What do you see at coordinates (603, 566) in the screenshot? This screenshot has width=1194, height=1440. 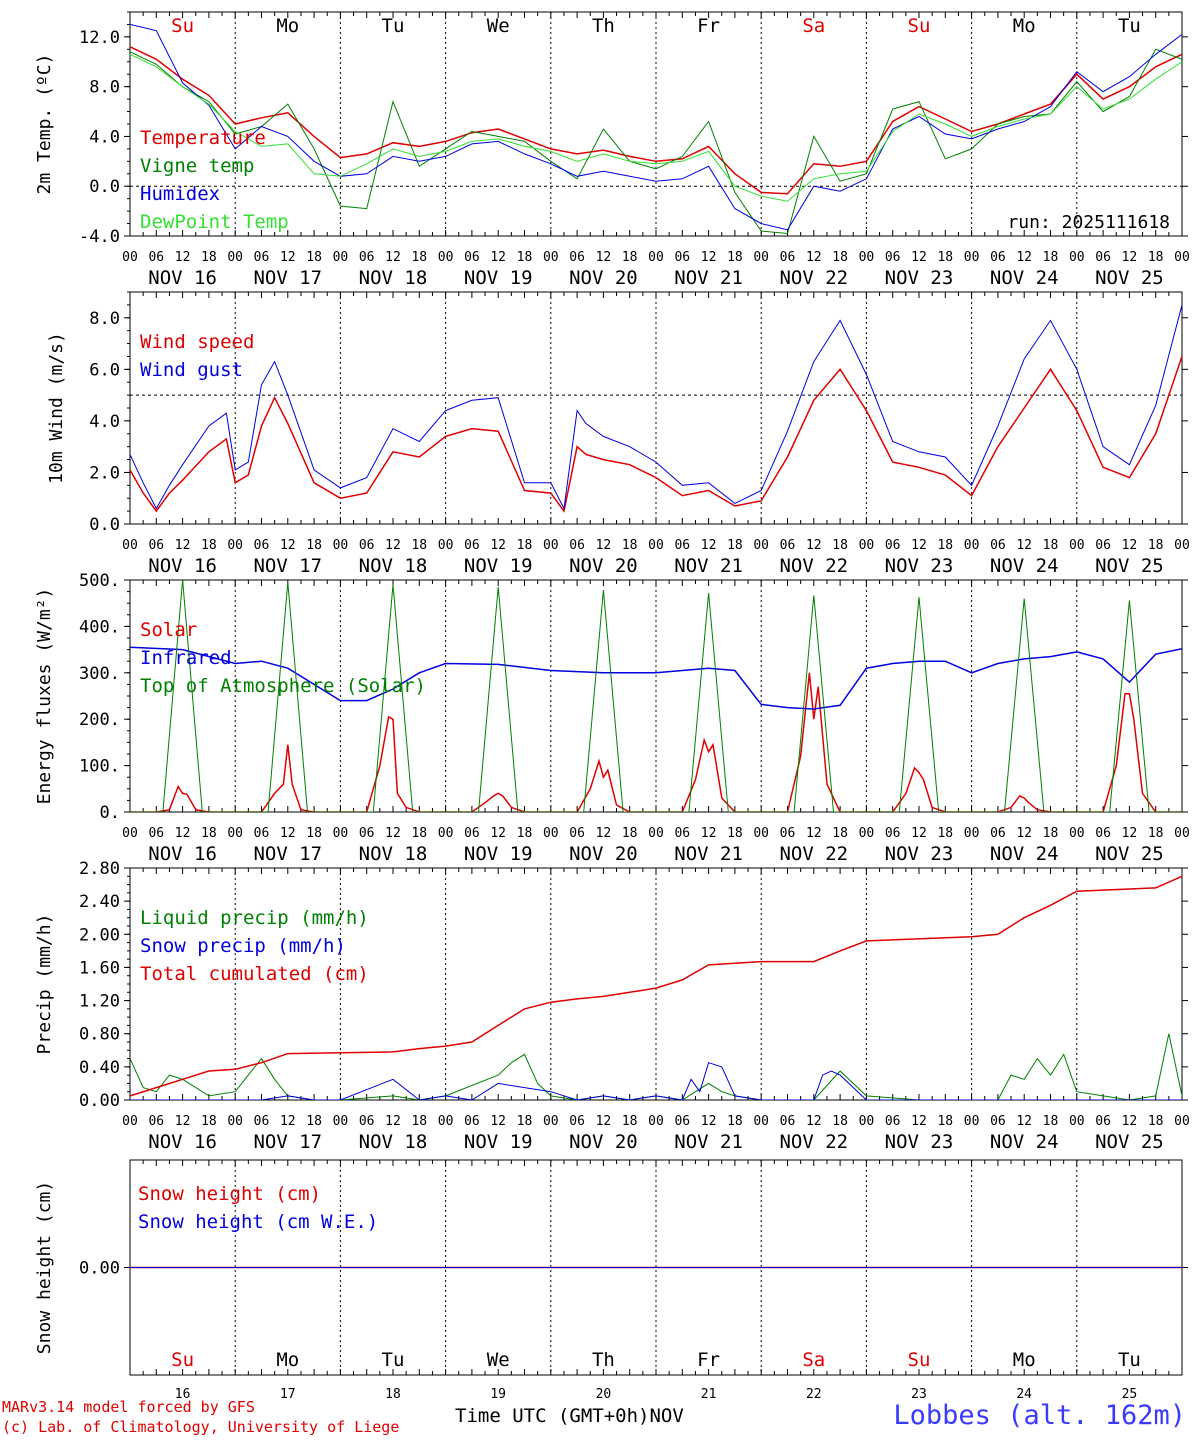 I see `date-label: NOV 20` at bounding box center [603, 566].